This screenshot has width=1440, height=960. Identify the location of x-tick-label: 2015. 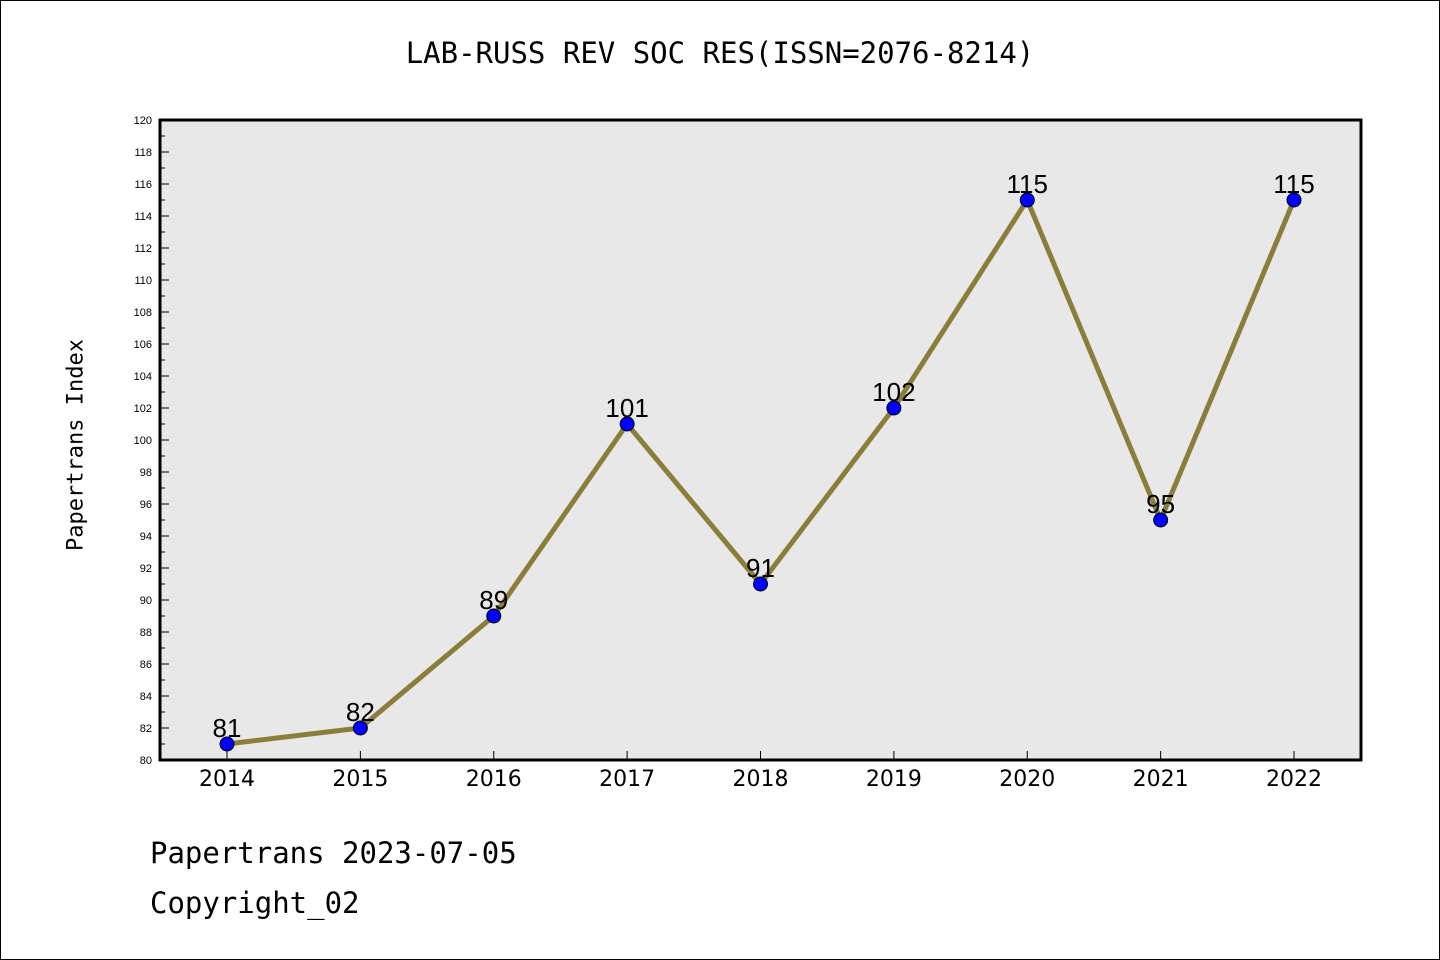
(360, 779).